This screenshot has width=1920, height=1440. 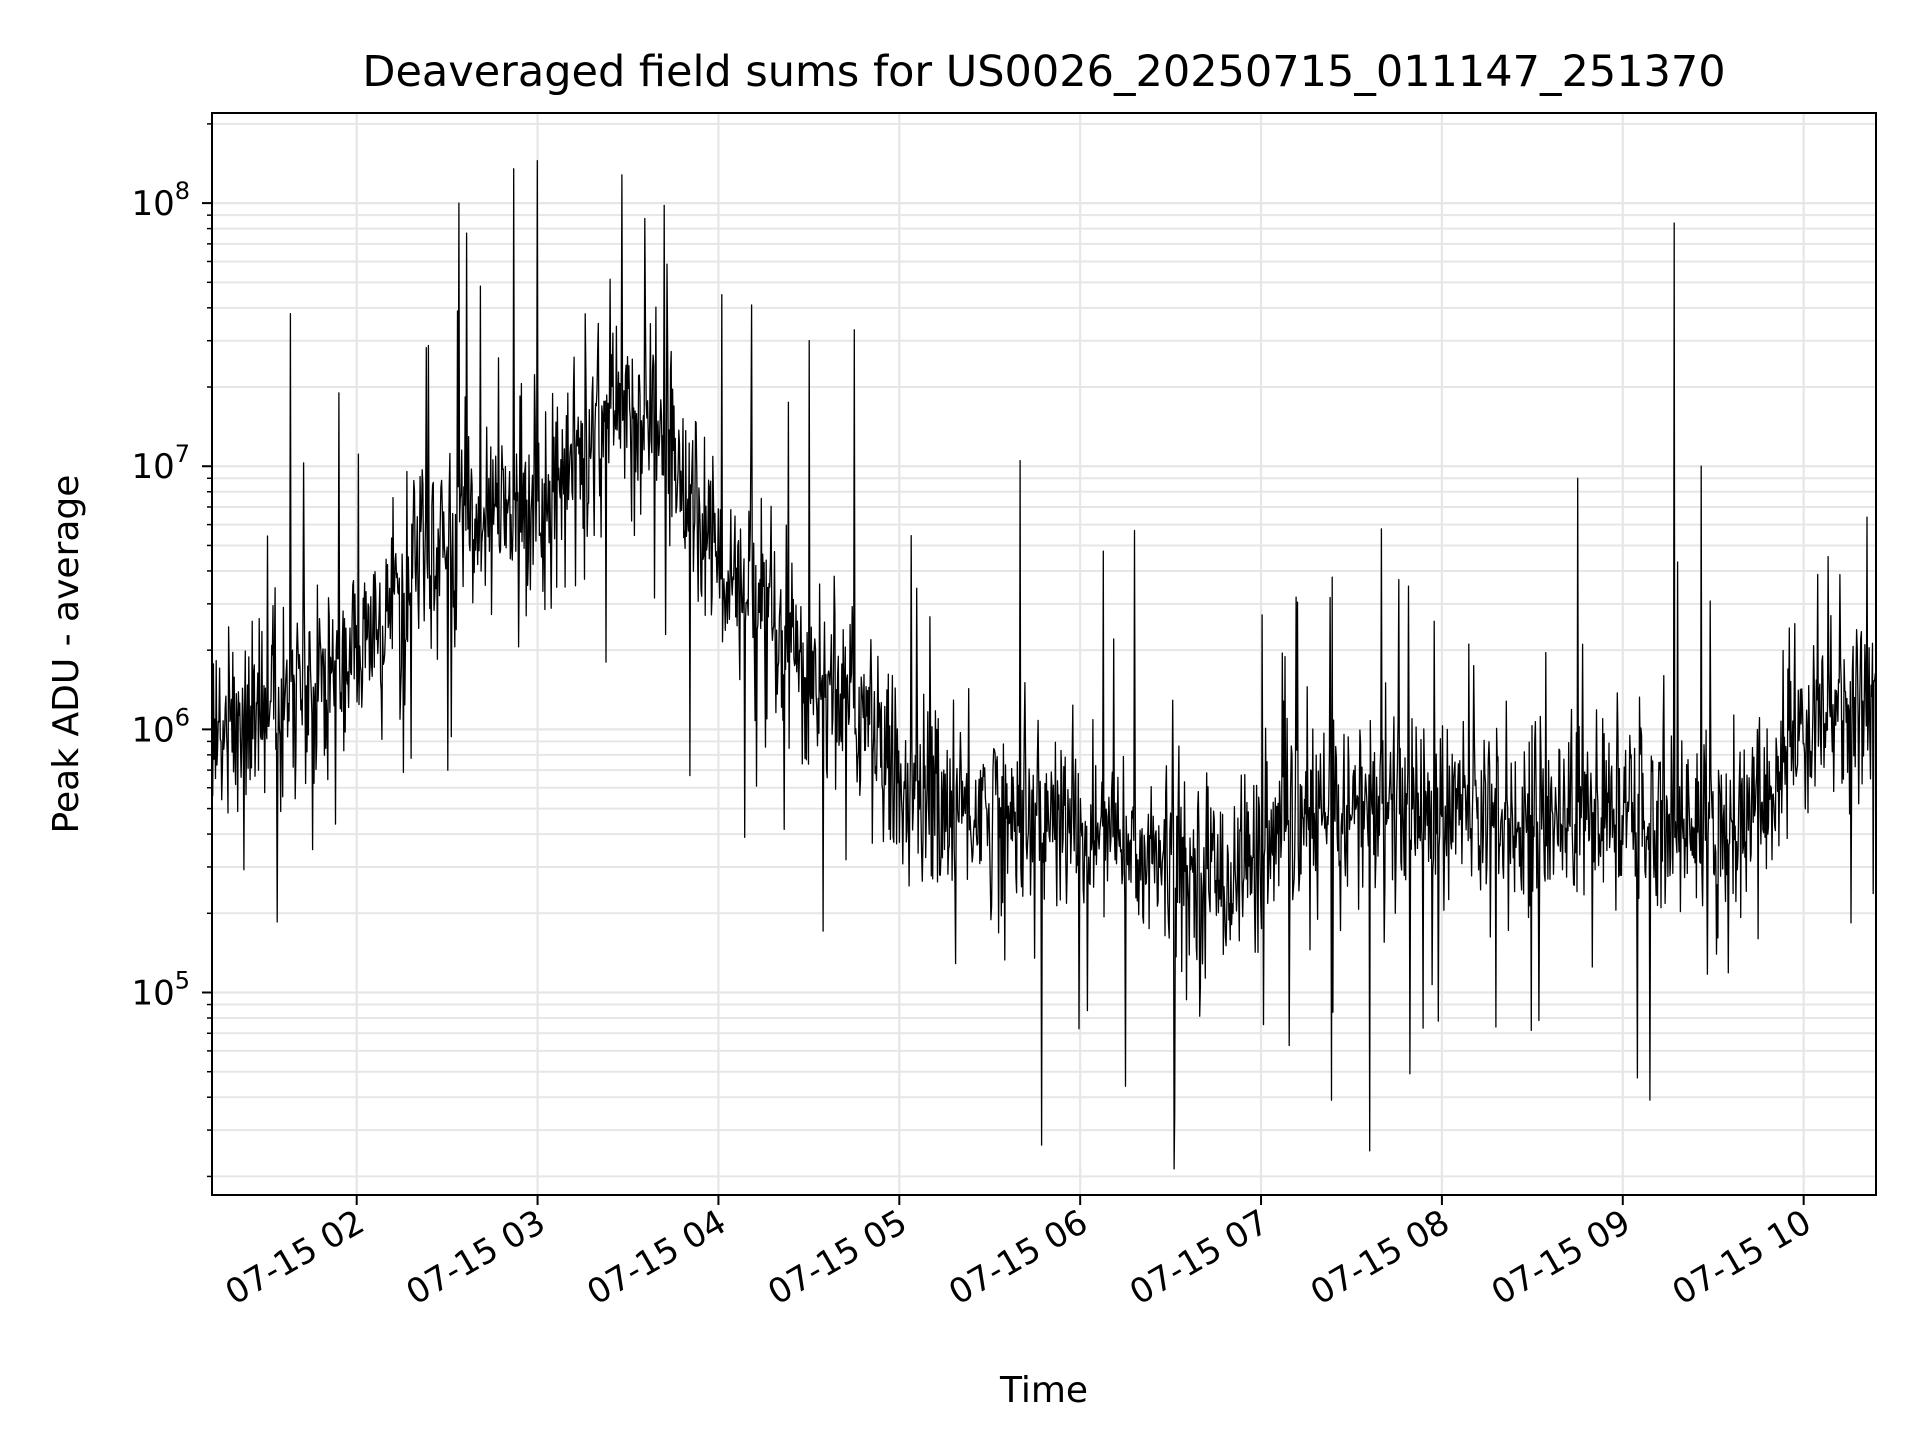 What do you see at coordinates (160, 726) in the screenshot?
I see `y-tick-label: 10⁶` at bounding box center [160, 726].